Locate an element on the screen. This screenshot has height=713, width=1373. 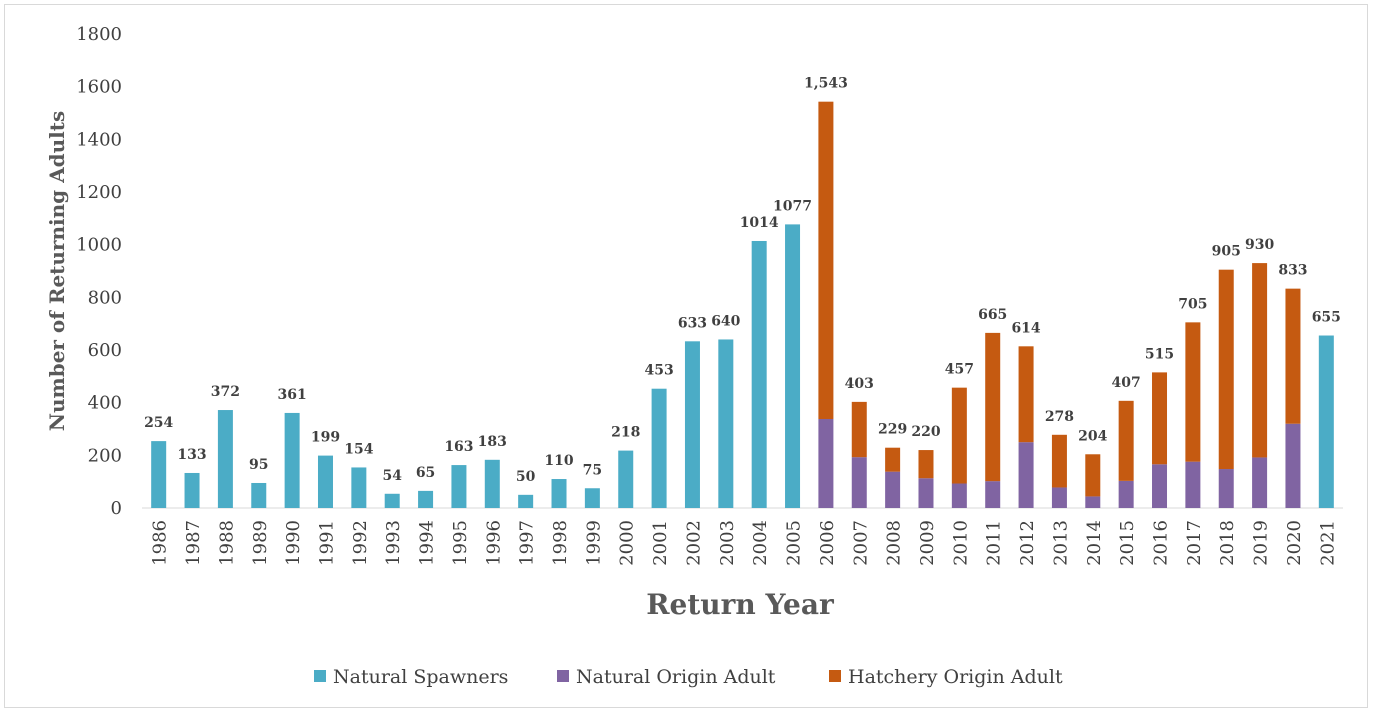
x-axis-title: Return Year is located at coordinates (740, 604).